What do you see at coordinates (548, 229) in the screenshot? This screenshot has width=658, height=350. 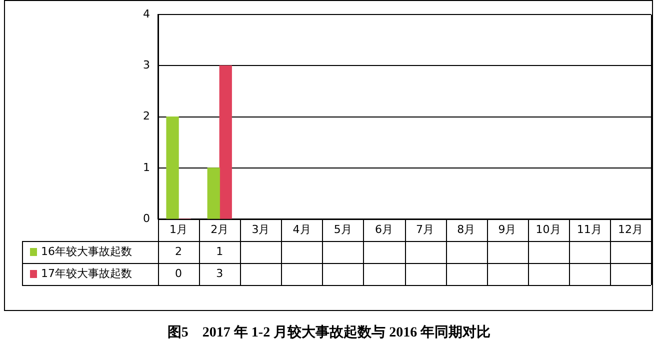 I see `x-tick-label: 10月` at bounding box center [548, 229].